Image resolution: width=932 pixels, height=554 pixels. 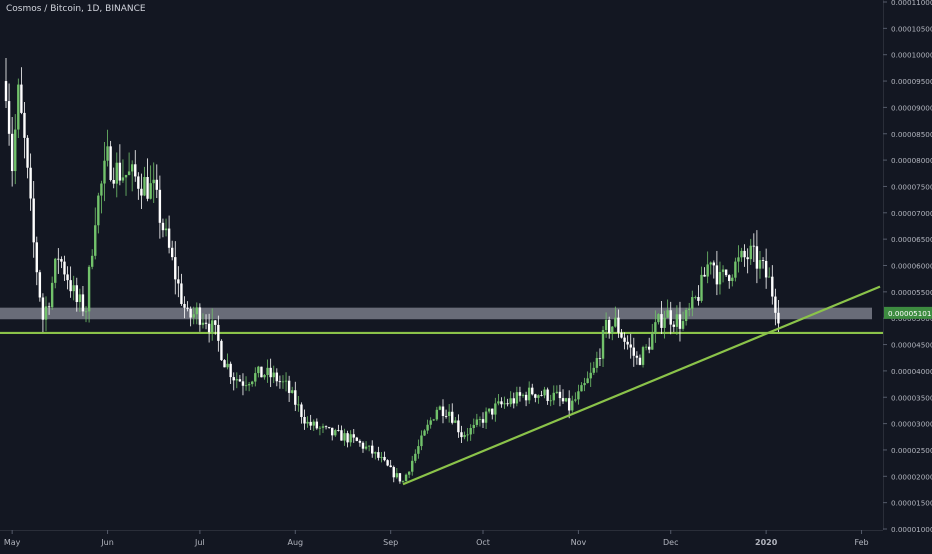 I want to click on y-tick-label: 0.00003500, so click(x=911, y=397).